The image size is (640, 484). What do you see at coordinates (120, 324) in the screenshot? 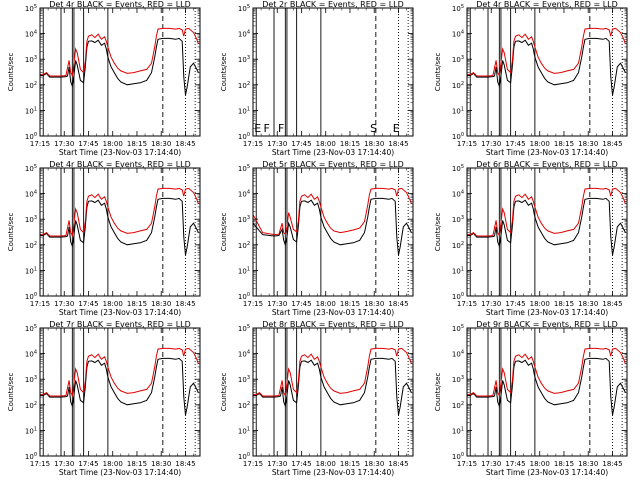
I see `panel-title: Det 7r BLACK = Events, RED = LLD` at bounding box center [120, 324].